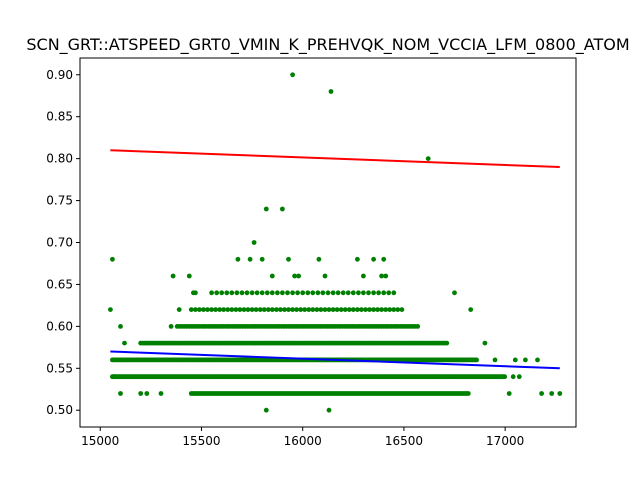  What do you see at coordinates (505, 441) in the screenshot?
I see `x-tick-label: 17000` at bounding box center [505, 441].